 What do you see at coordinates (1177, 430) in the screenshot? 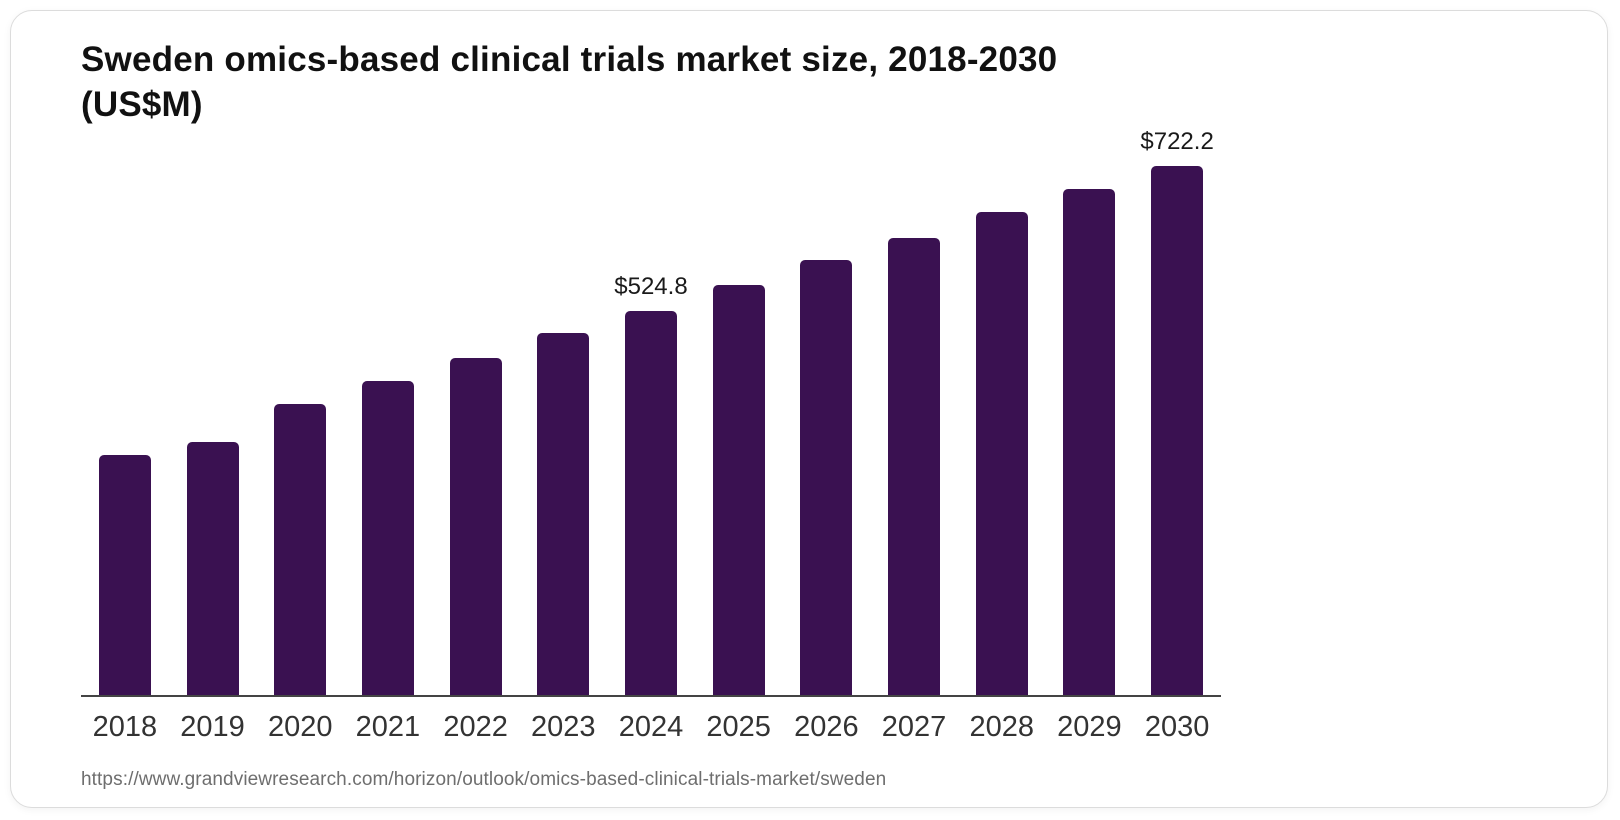
I see `bar-2030` at bounding box center [1177, 430].